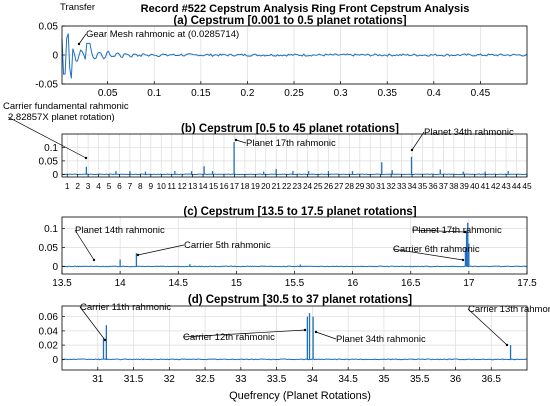 Image resolution: width=550 pixels, height=406 pixels. Describe the element at coordinates (411, 283) in the screenshot. I see `x-tick-label: 16.5` at that location.